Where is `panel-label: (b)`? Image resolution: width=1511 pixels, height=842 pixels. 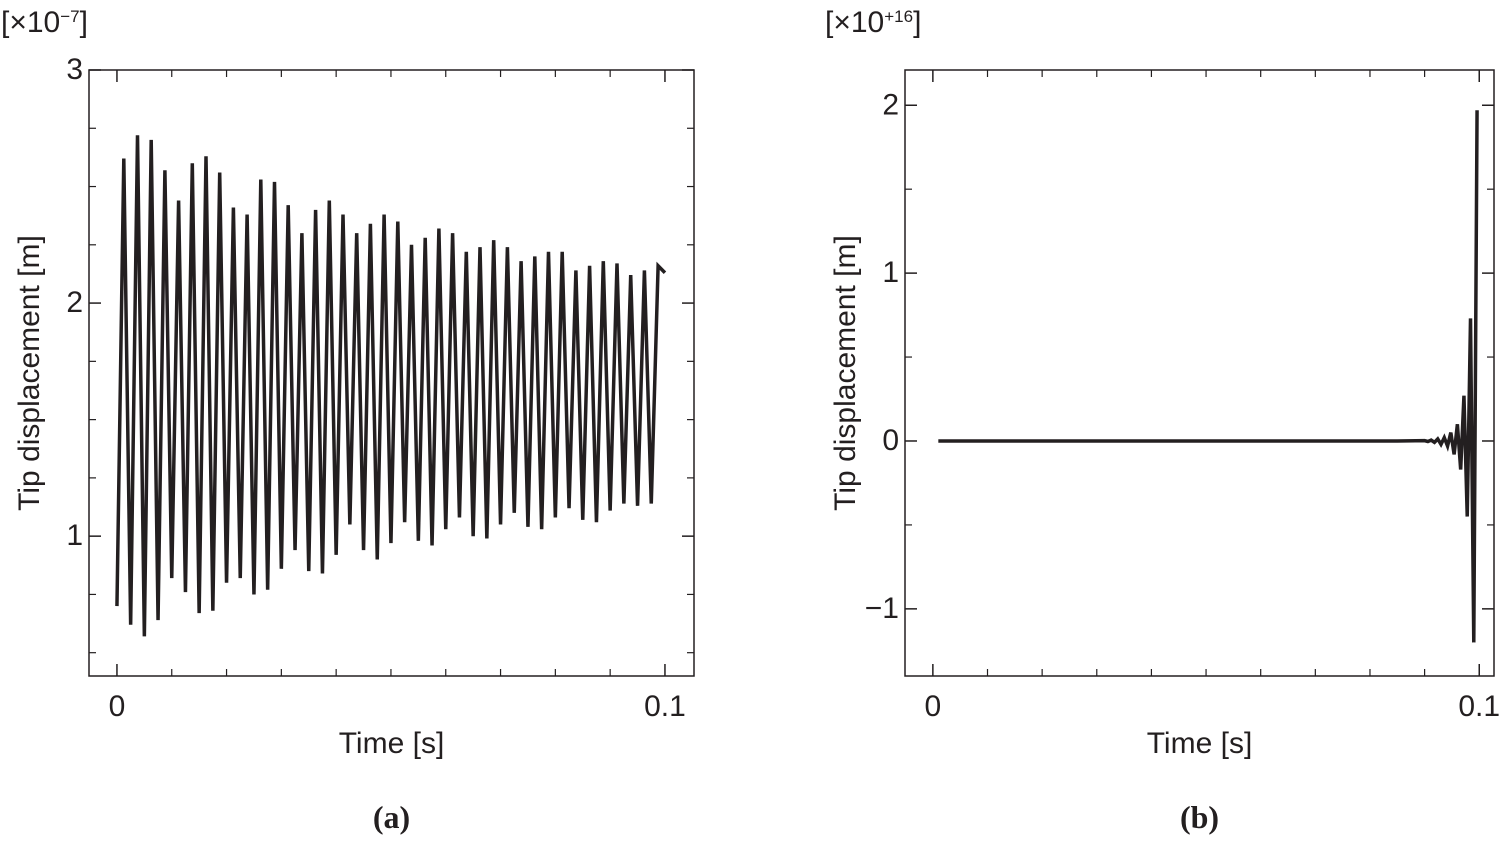
panel-label: (b) is located at coordinates (1199, 817).